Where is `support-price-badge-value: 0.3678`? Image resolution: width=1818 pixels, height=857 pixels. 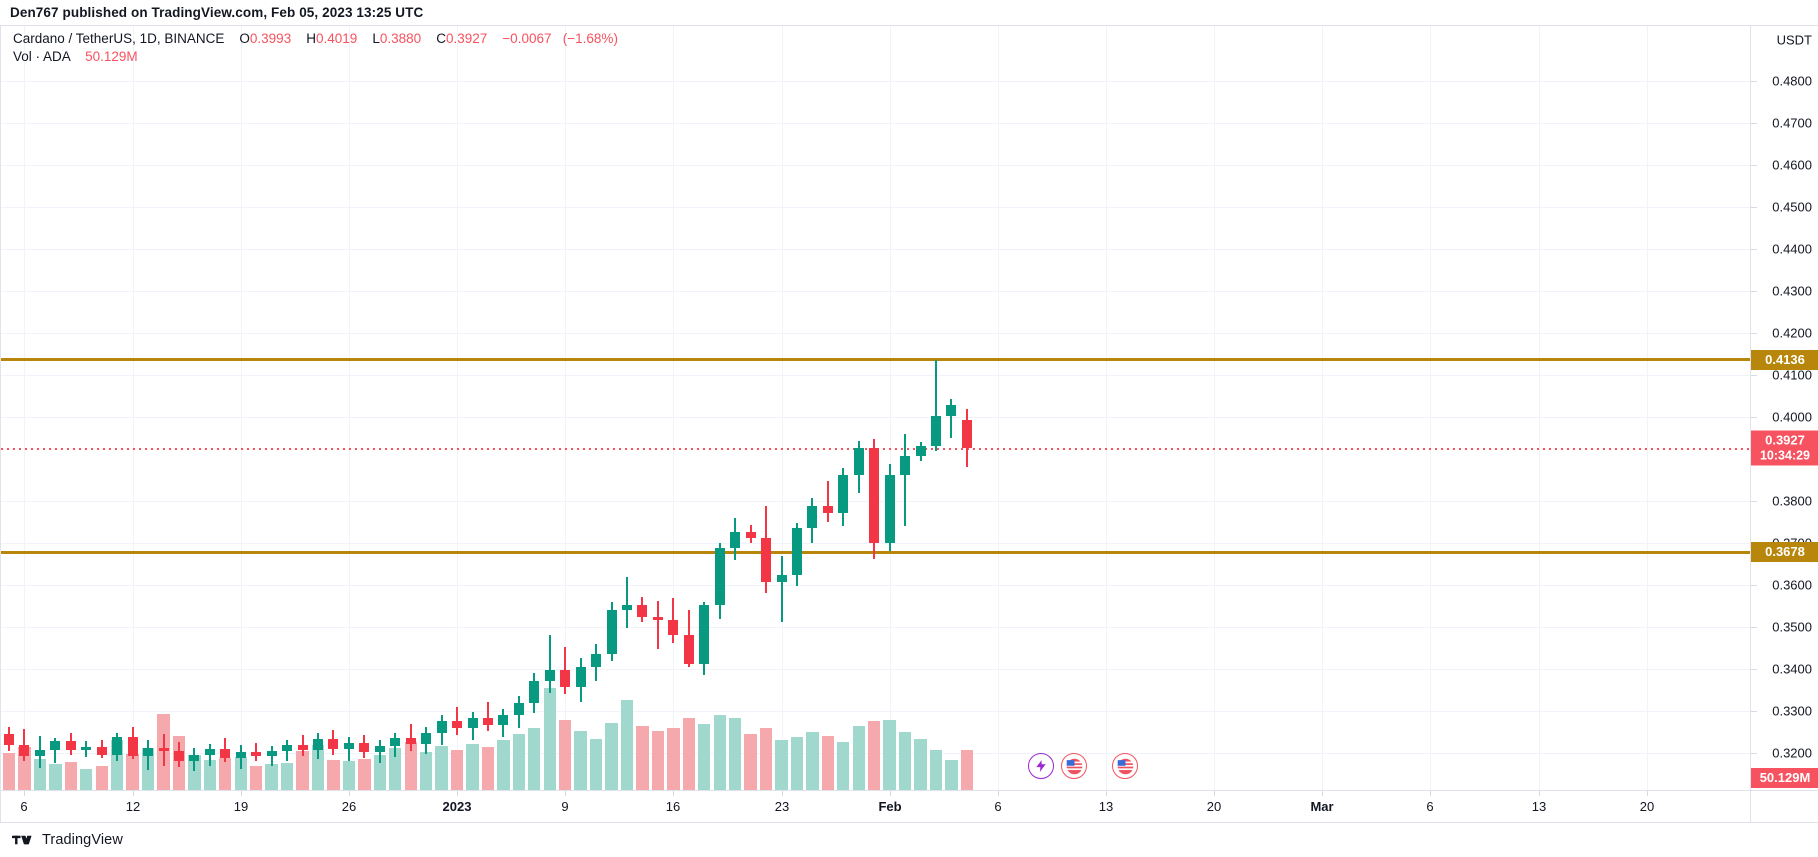
support-price-badge-value: 0.3678 is located at coordinates (1785, 551).